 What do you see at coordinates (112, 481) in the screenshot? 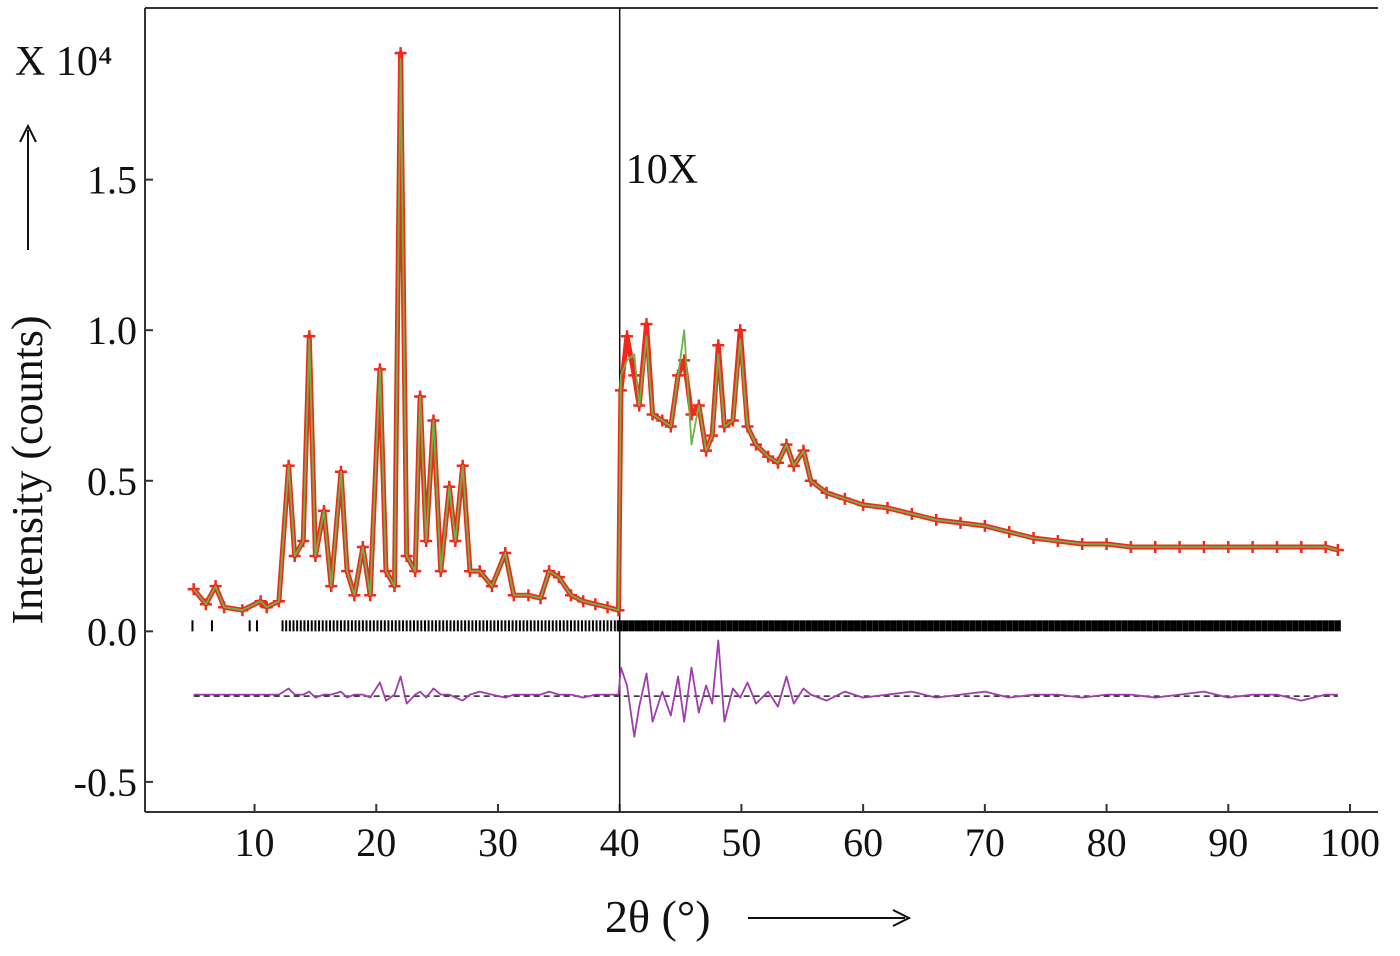
I see `y-tick-label: 0.5` at bounding box center [112, 481].